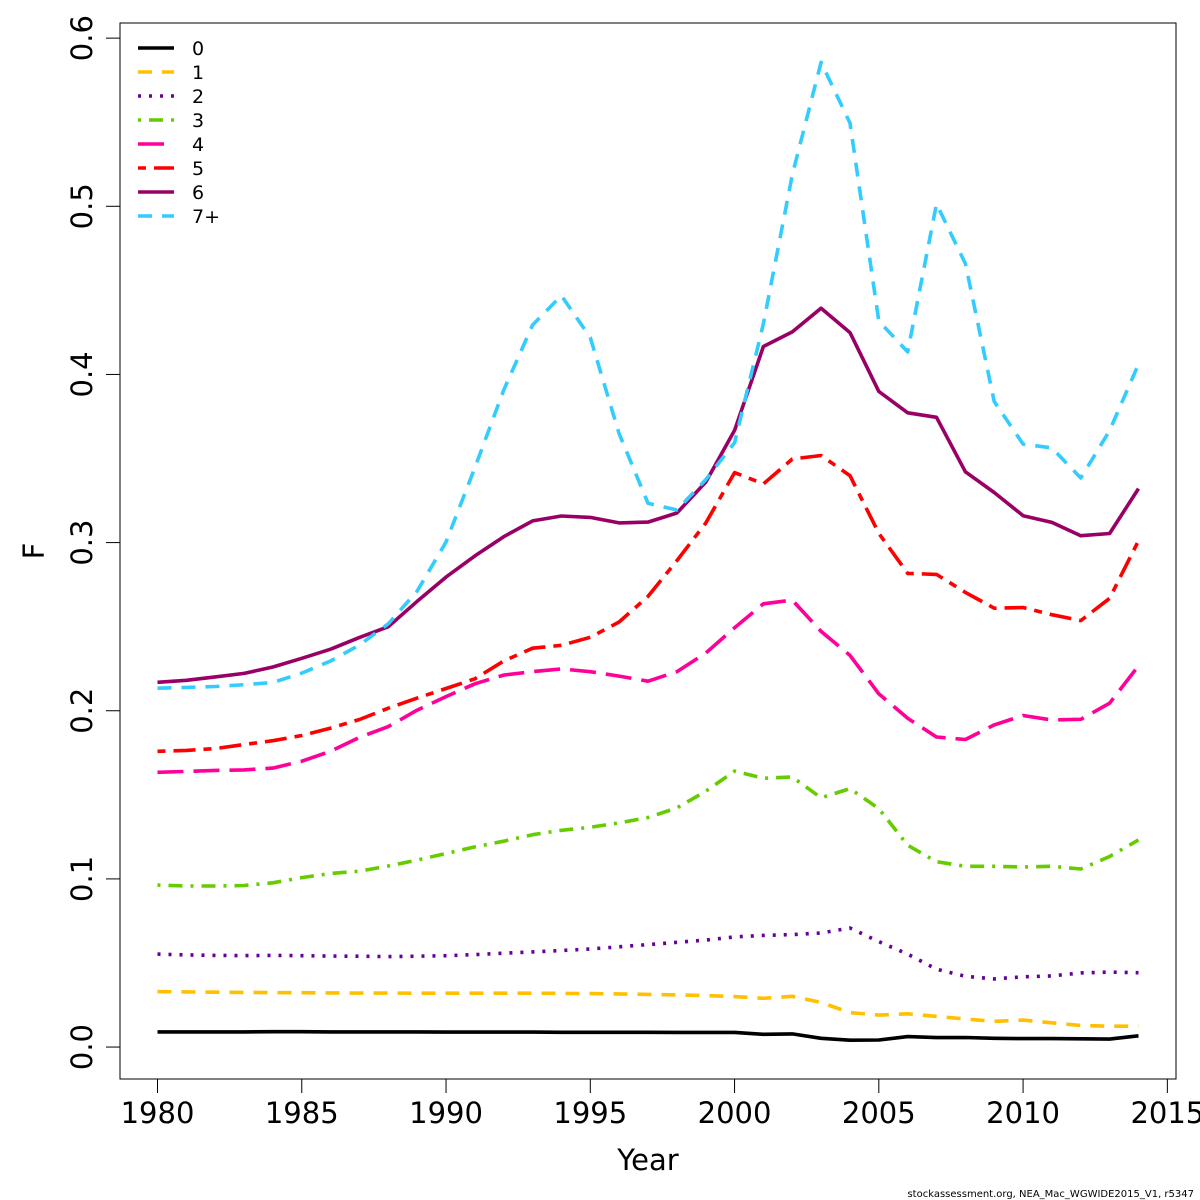  I want to click on x-tick-label: 2000, so click(735, 1113).